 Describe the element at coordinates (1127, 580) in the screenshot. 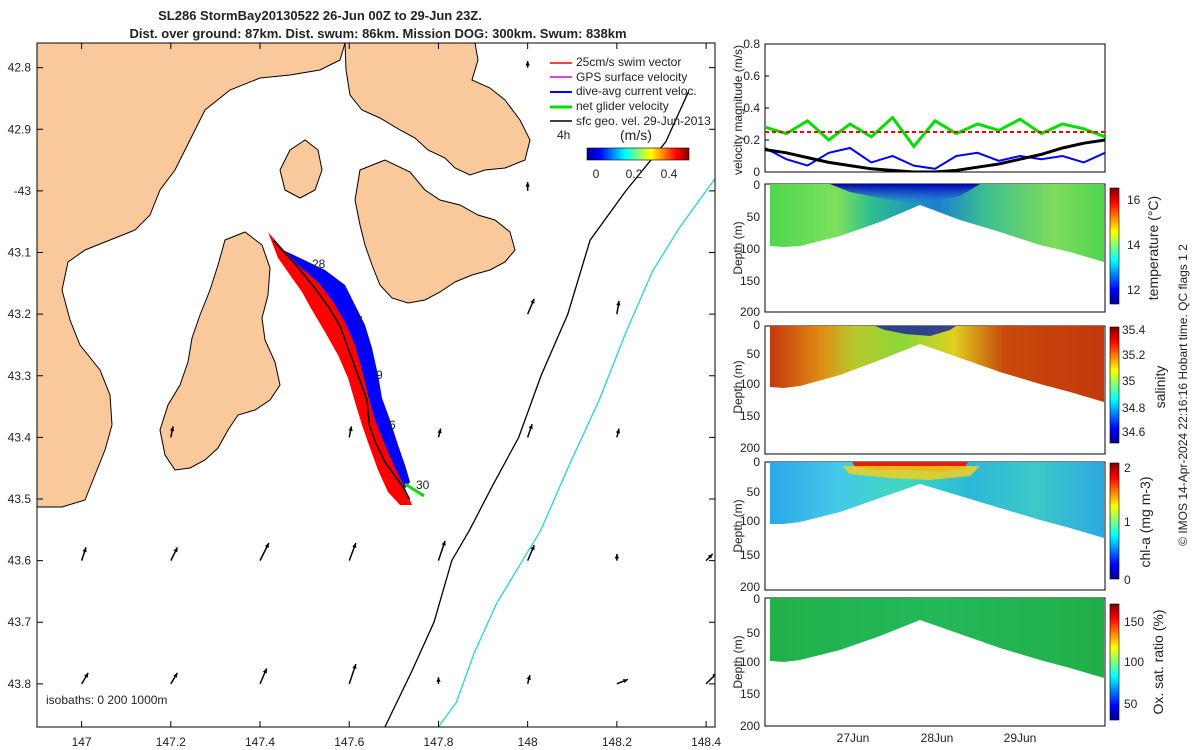

I see `cbar-tick: 0` at that location.